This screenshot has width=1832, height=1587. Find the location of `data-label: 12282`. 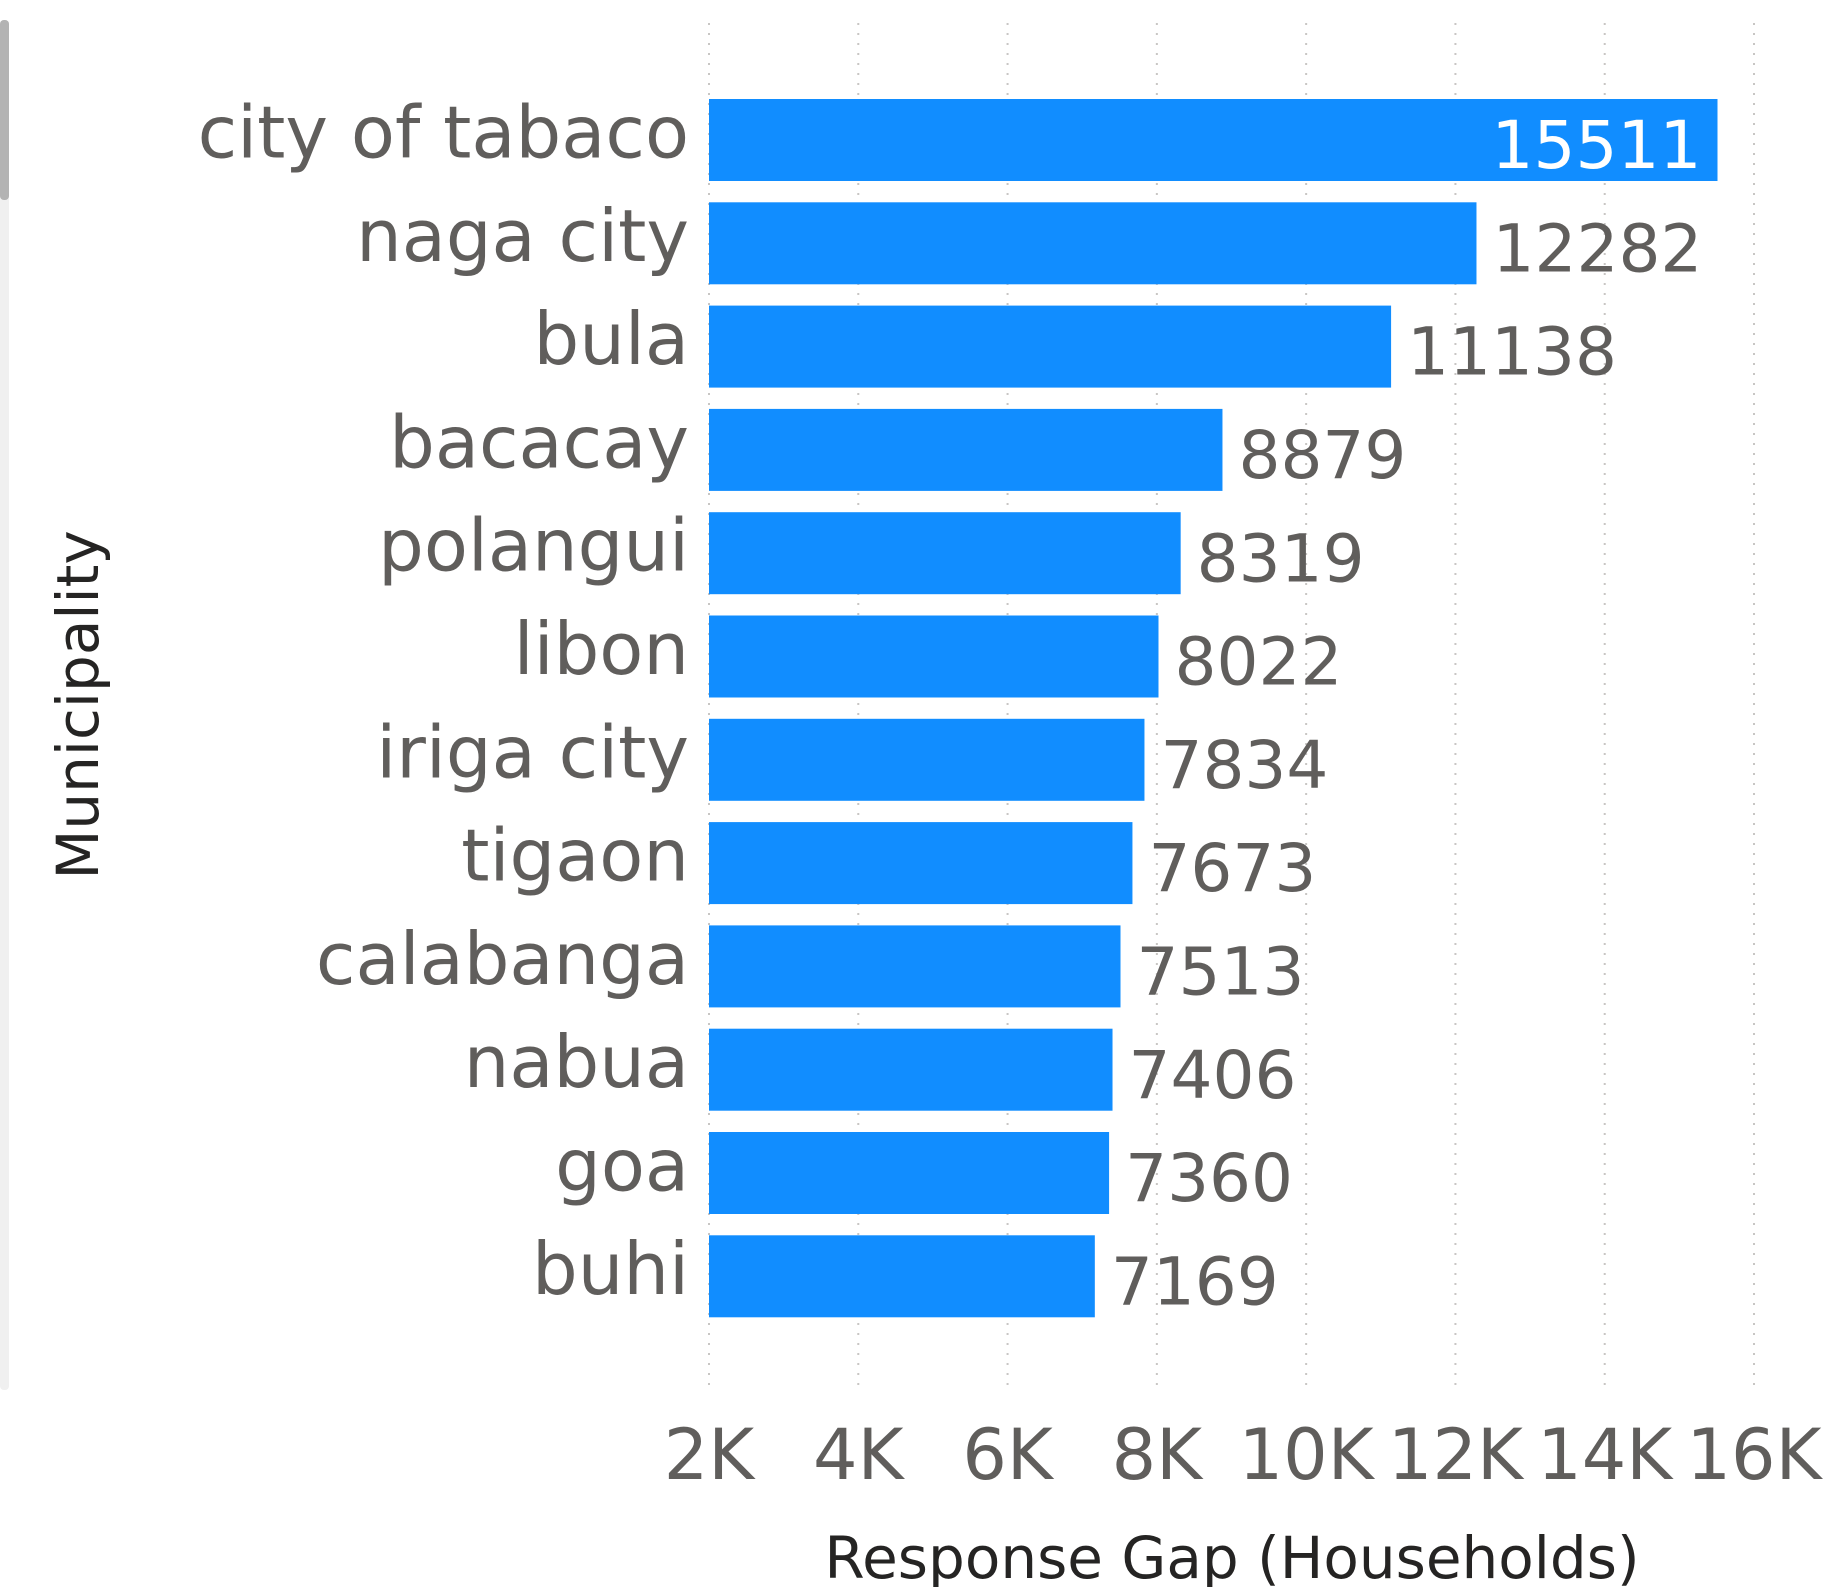

data-label: 12282 is located at coordinates (1597, 248).